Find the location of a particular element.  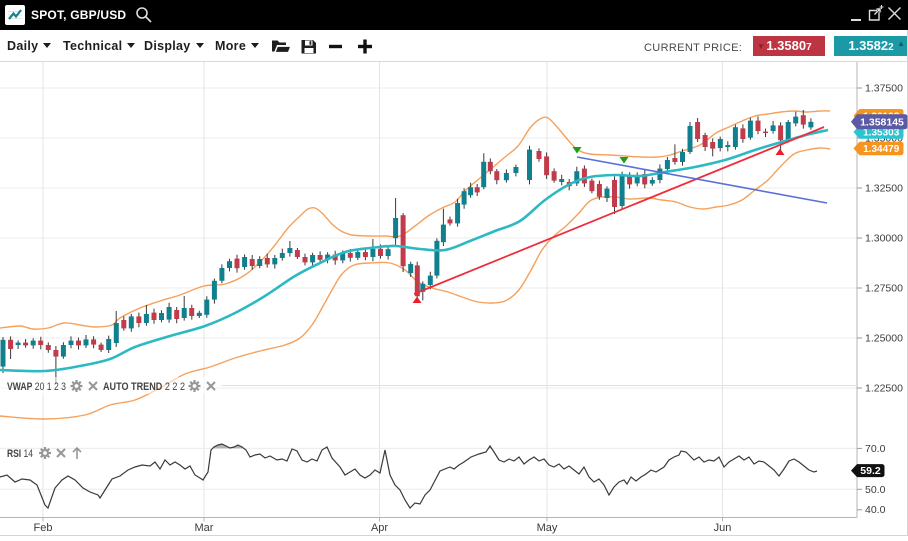

svg-text: RSI 14 is located at coordinates (20, 454).